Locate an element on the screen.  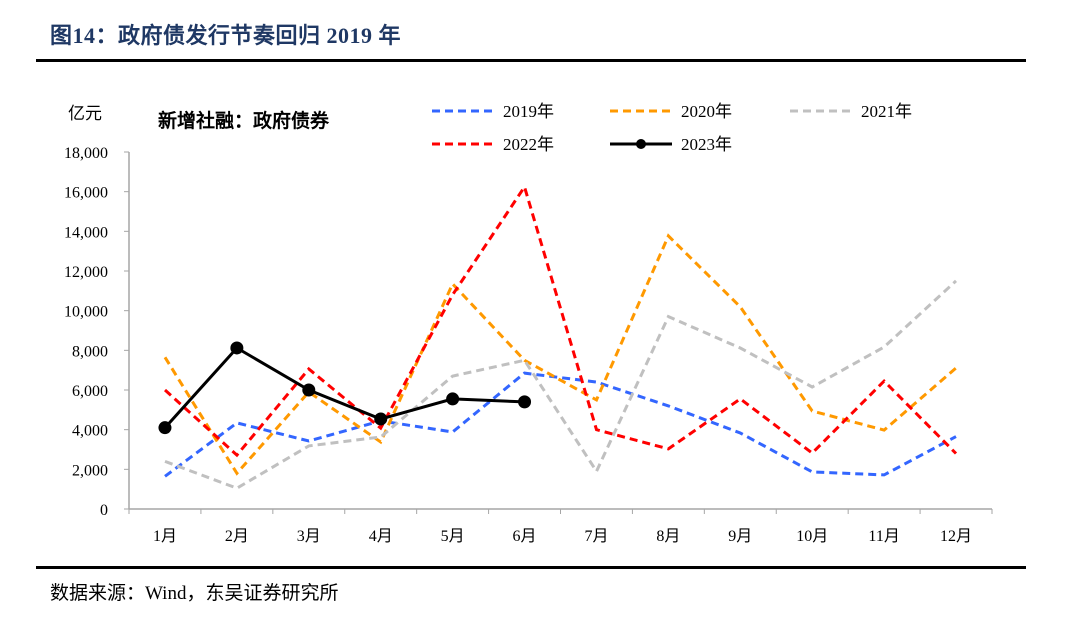
y-tick-label: 16,000 is located at coordinates (86, 193).